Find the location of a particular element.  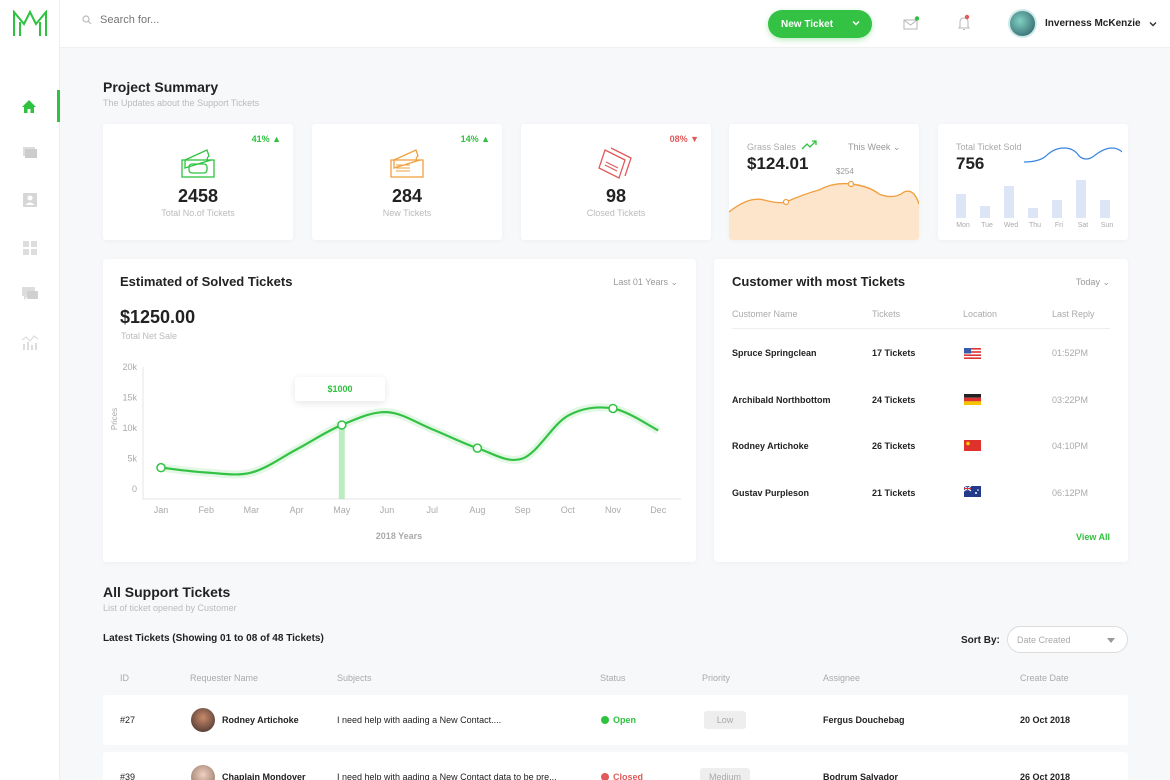

search-bar is located at coordinates (191, 20).